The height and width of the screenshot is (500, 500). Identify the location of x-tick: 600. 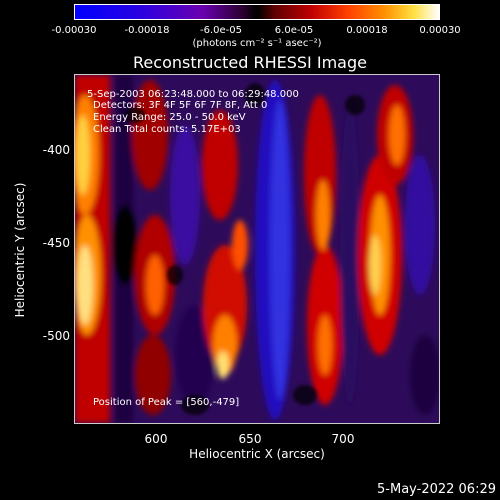
(156, 439).